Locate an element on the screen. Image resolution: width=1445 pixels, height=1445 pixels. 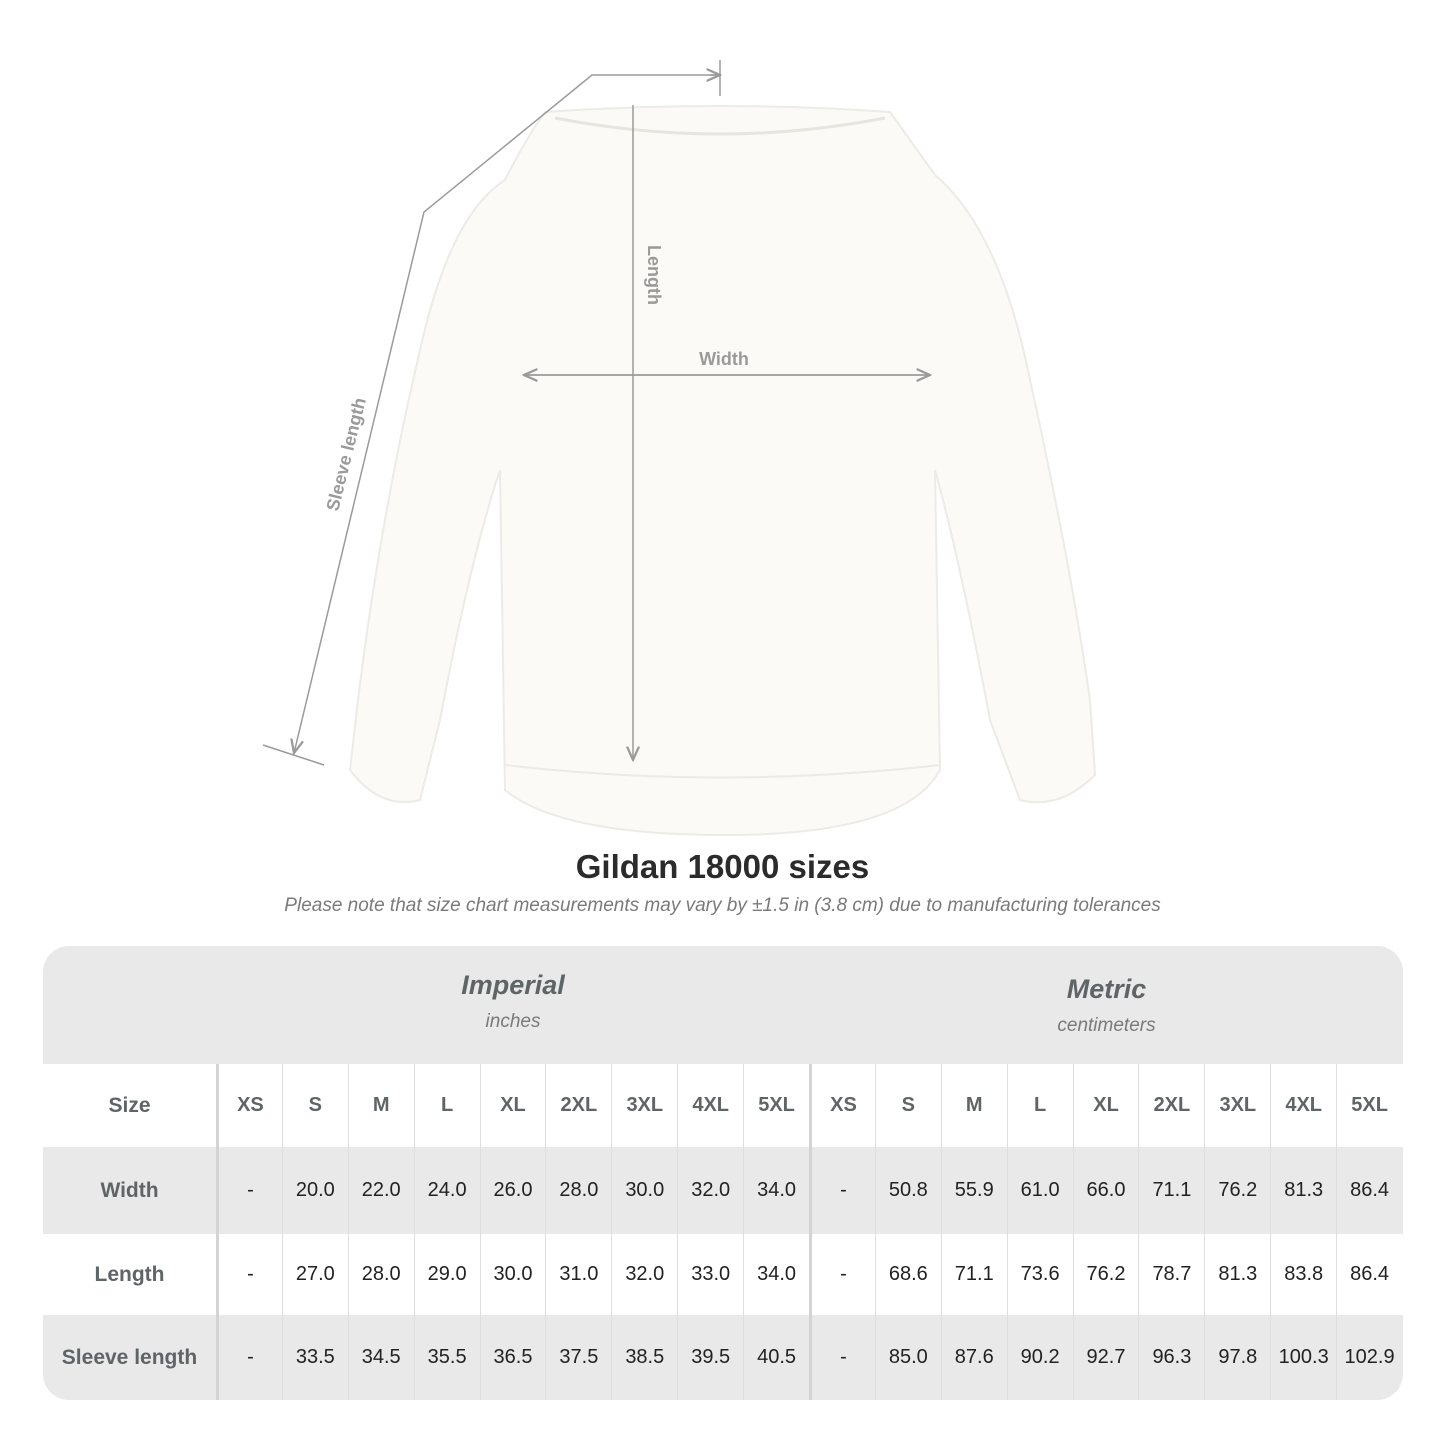
imperial-value-cell: 22.0 is located at coordinates (380, 1190).